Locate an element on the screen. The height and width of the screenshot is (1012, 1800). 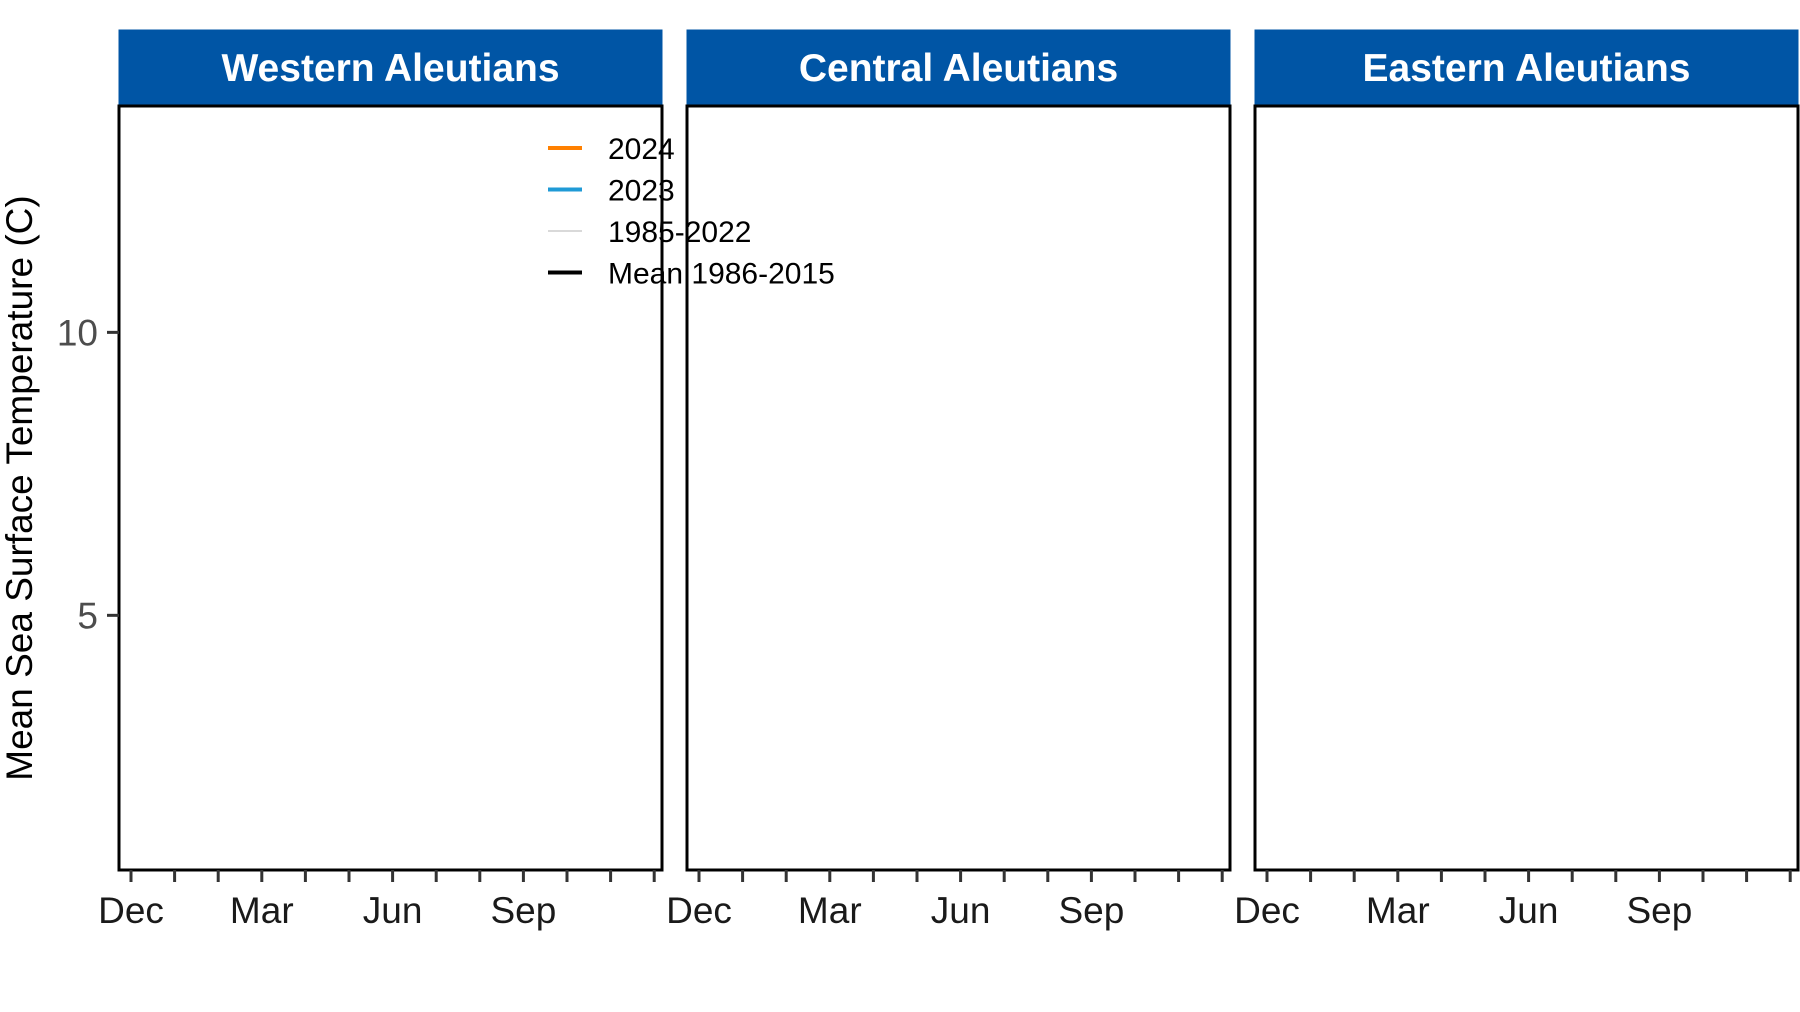
y-tick-label: 5 is located at coordinates (87, 615).